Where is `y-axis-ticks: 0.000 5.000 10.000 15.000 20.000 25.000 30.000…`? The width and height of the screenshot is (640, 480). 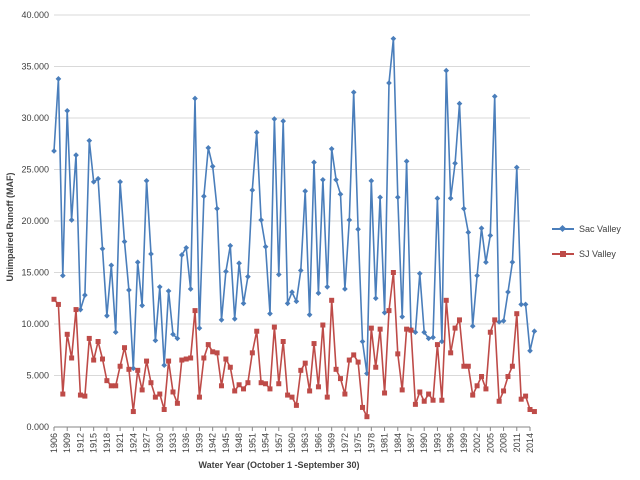
y-axis-ticks: 0.000 5.000 10.000 15.000 20.000 25.000 30.000… is located at coordinates (35, 221).